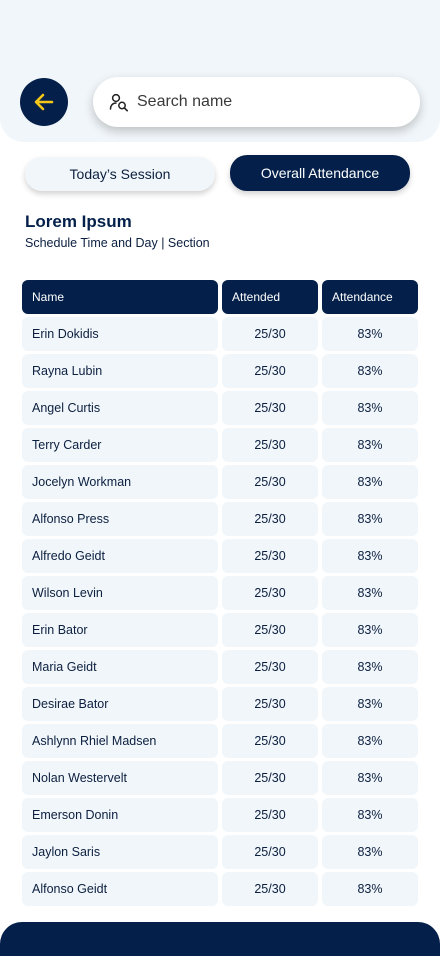  What do you see at coordinates (220, 408) in the screenshot?
I see `table-row: Angel Curtis 25/30 83%` at bounding box center [220, 408].